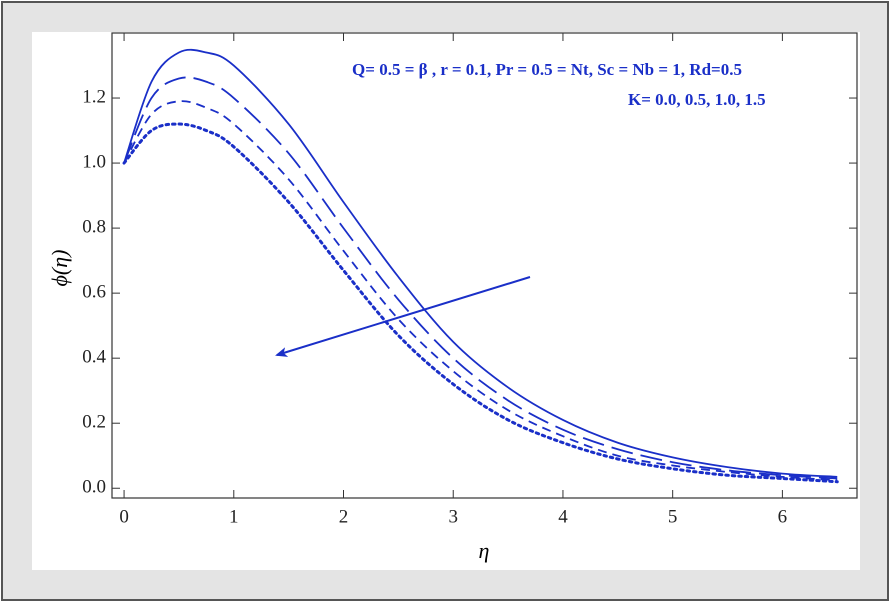  What do you see at coordinates (673, 516) in the screenshot?
I see `x-tick-label: 5` at bounding box center [673, 516].